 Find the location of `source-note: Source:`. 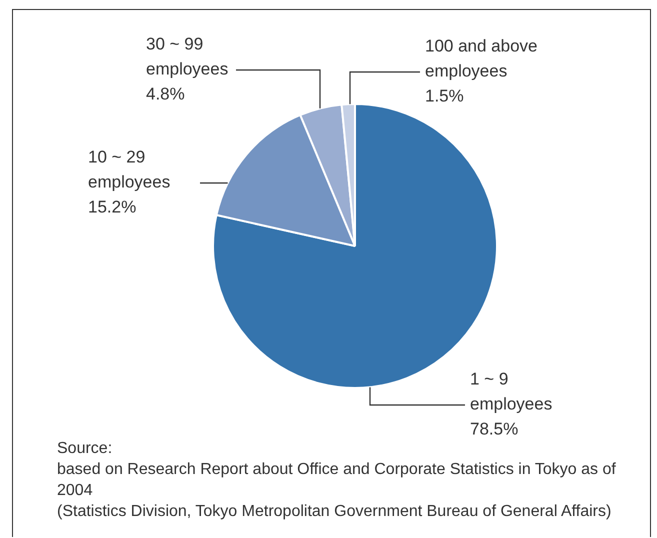

source-note: Source: is located at coordinates (85, 449).